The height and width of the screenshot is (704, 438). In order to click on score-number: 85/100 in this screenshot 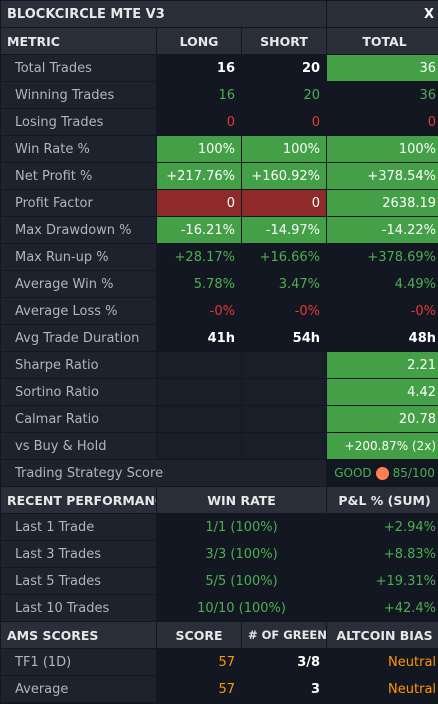, I will do `click(413, 473)`.